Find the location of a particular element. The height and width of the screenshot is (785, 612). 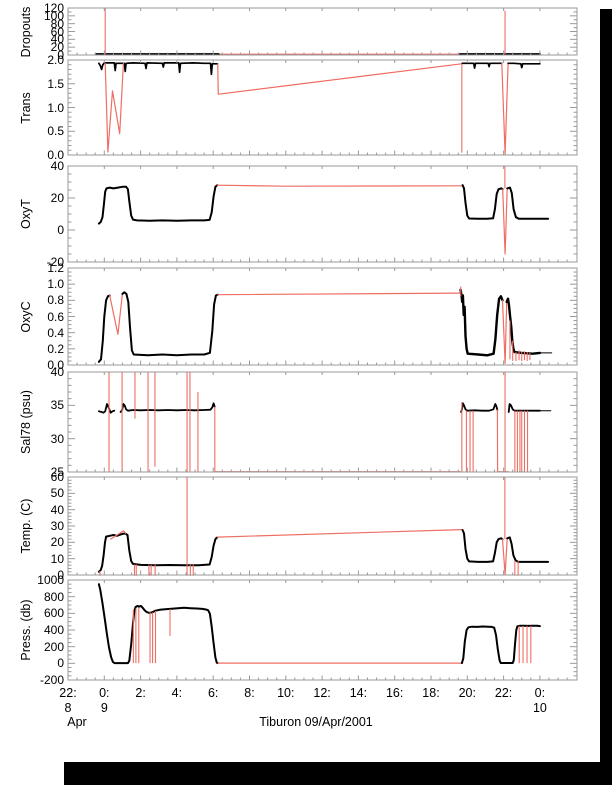

panel-sal78-series-3-data is located at coordinates (479, 407).